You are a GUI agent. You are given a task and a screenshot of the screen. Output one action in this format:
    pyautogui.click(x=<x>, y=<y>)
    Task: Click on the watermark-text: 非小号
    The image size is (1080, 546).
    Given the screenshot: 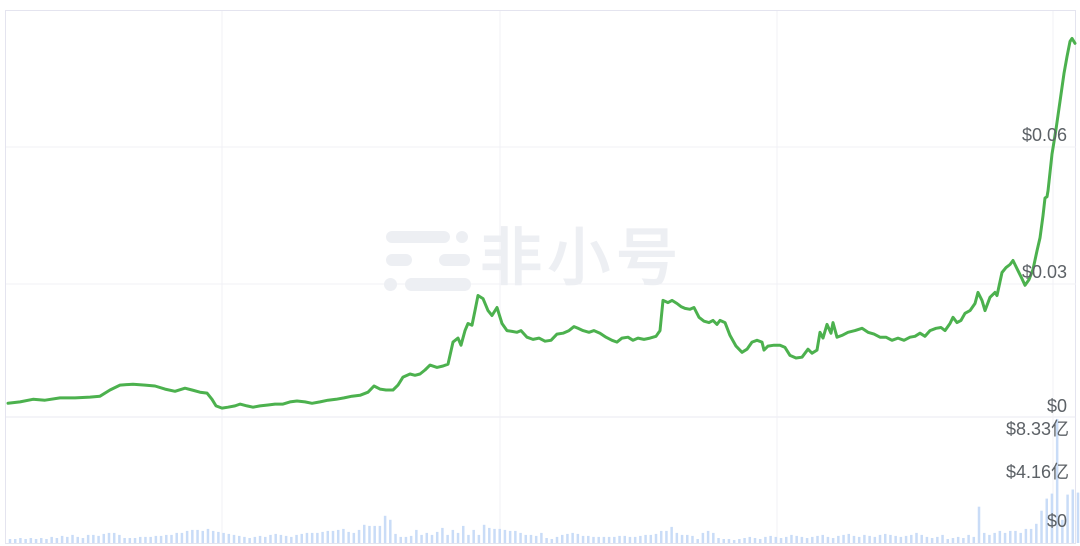 What is the action you would take?
    pyautogui.click(x=582, y=258)
    